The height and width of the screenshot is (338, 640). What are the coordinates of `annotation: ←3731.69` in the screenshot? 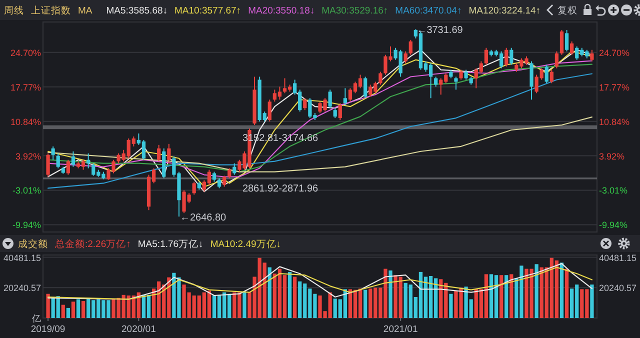 It's located at (440, 30).